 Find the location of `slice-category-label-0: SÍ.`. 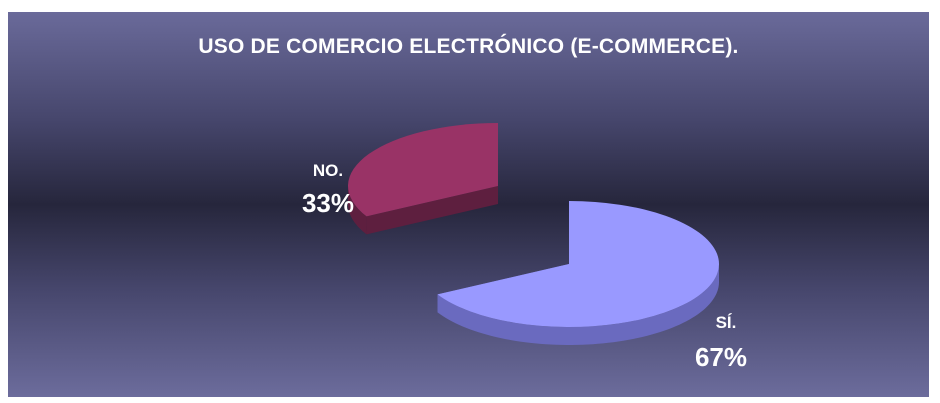

slice-category-label-0: SÍ. is located at coordinates (726, 322).